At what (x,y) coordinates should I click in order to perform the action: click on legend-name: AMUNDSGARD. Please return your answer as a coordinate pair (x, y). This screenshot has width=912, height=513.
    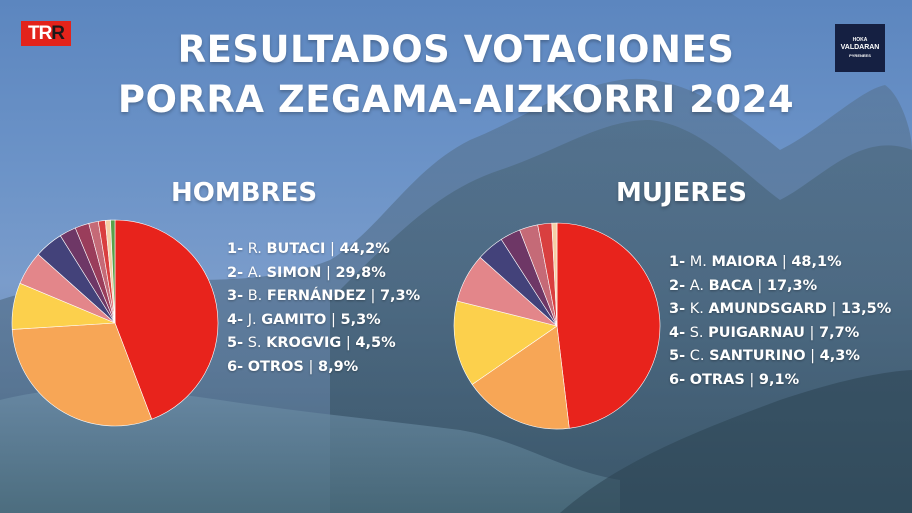
    Looking at the image, I should click on (767, 309).